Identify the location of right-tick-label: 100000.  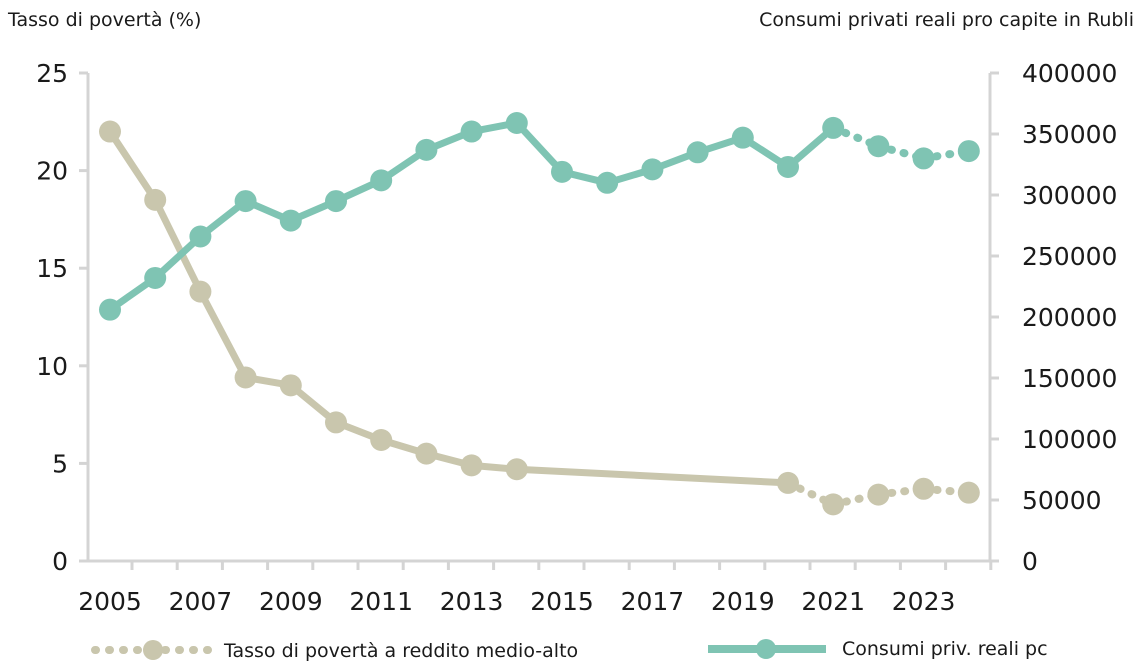
(1069, 439).